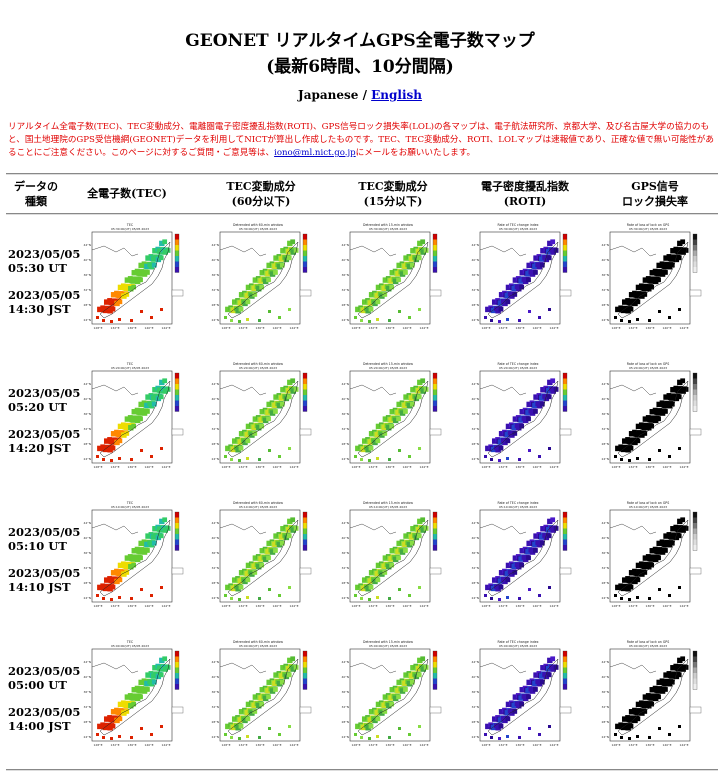 The width and height of the screenshot is (720, 773). I want to click on map-lat-label: 40°N, so click(475, 399).